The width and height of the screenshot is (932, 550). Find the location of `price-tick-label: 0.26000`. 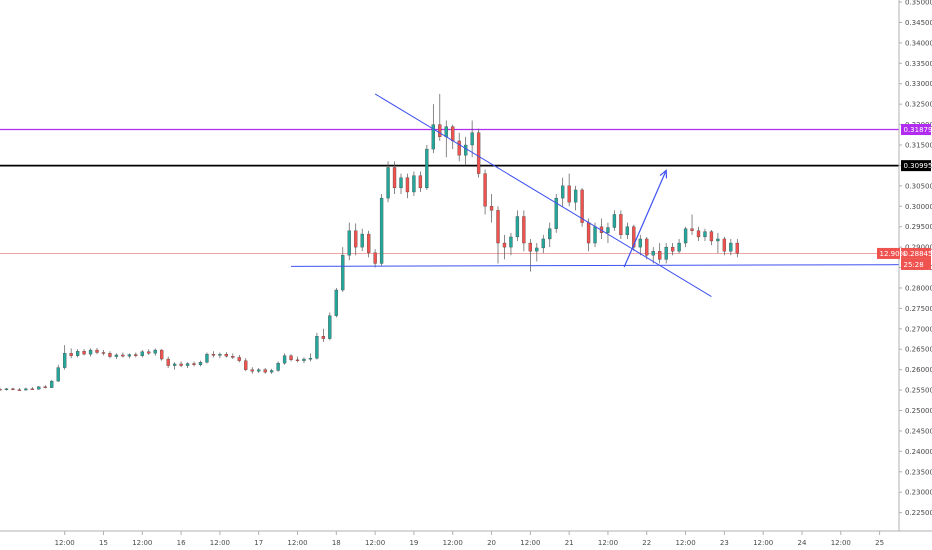

price-tick-label: 0.26000 is located at coordinates (918, 370).